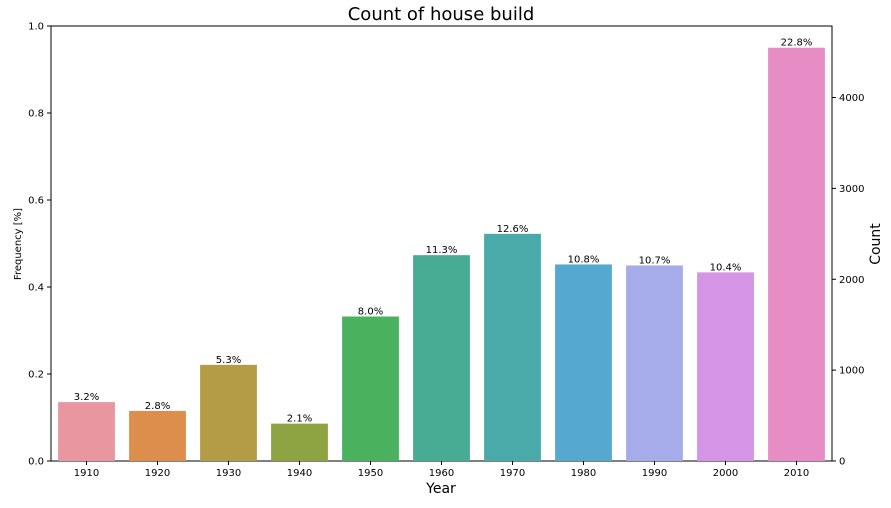 This screenshot has width=891, height=508. What do you see at coordinates (583, 473) in the screenshot?
I see `x-tick-label-1980: 1980` at bounding box center [583, 473].